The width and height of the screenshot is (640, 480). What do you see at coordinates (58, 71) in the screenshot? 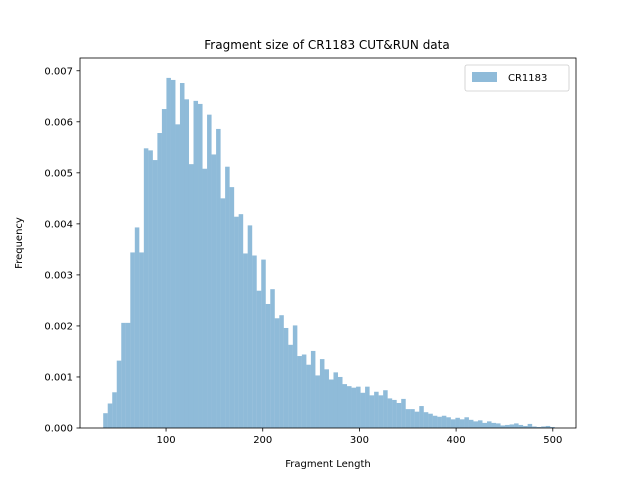
I see `y-tick-label: 0.007` at bounding box center [58, 71].